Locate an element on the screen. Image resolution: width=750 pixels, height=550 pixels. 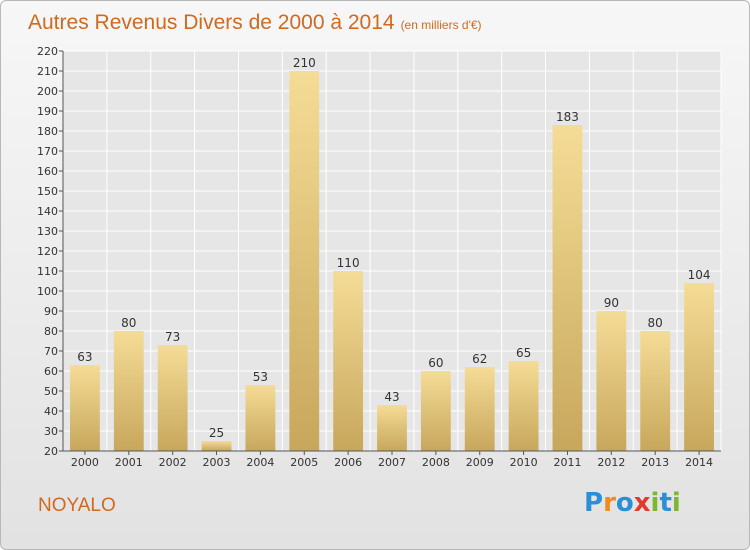
y-tick-label: 180 is located at coordinates (47, 131).